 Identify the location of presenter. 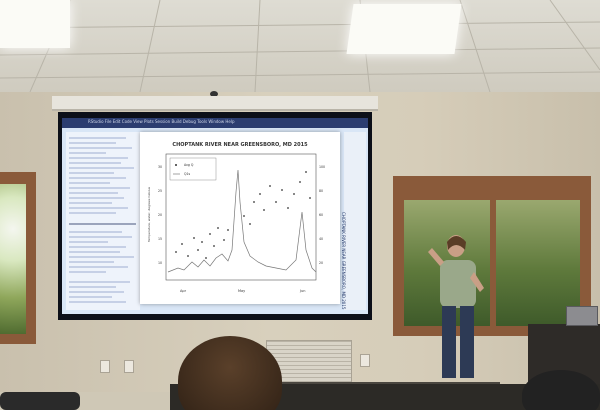
(456, 306).